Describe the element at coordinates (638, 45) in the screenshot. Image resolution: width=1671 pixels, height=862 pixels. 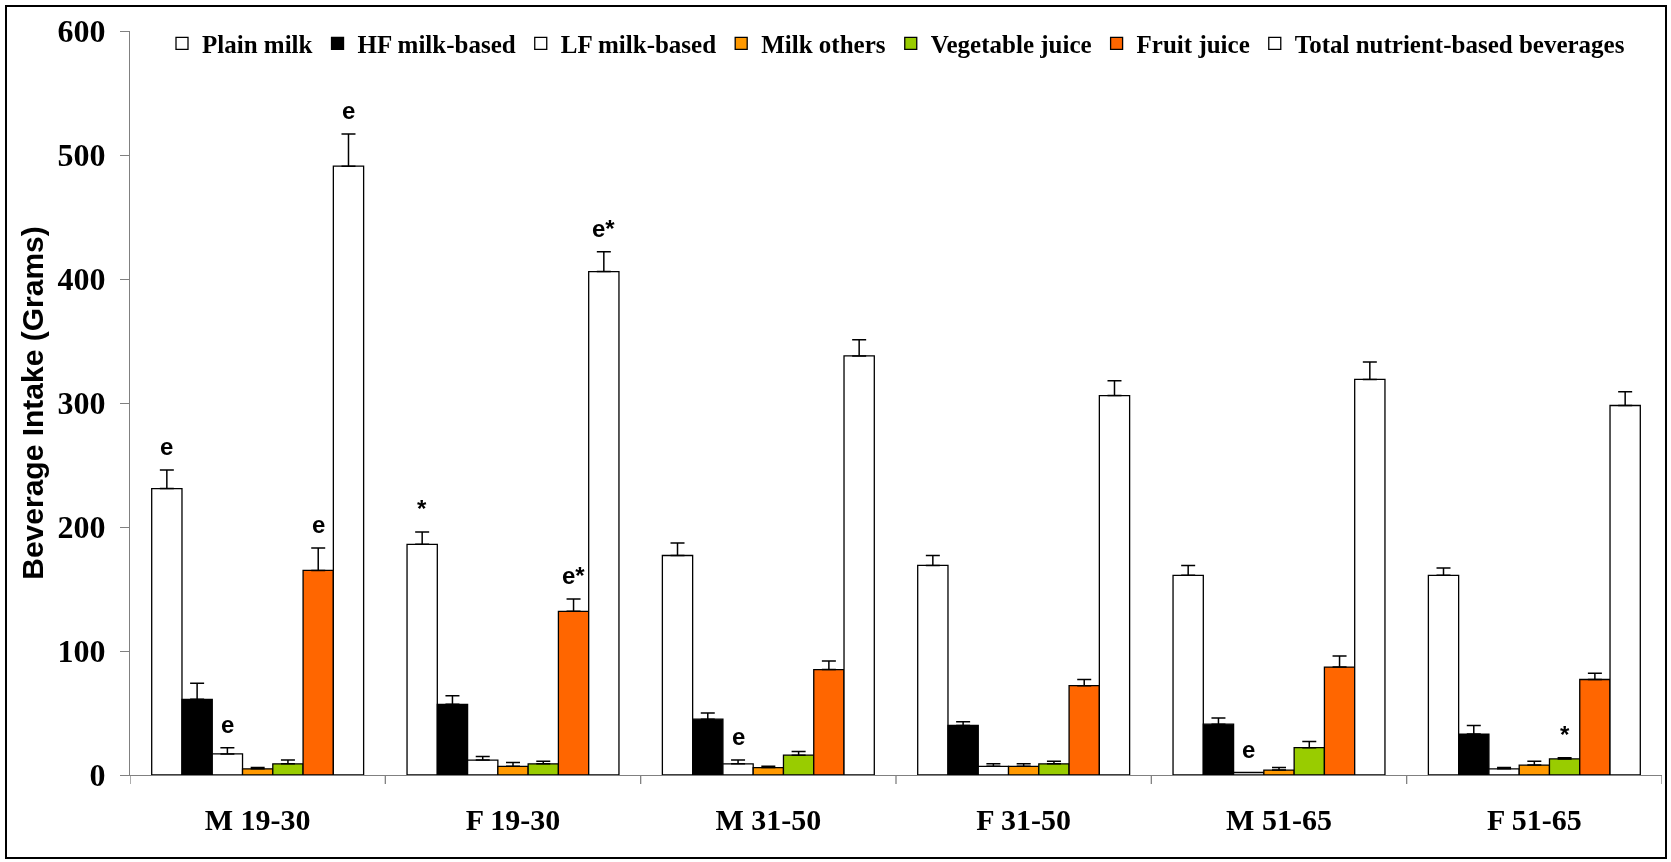
I see `legend-label: LF milk-based` at that location.